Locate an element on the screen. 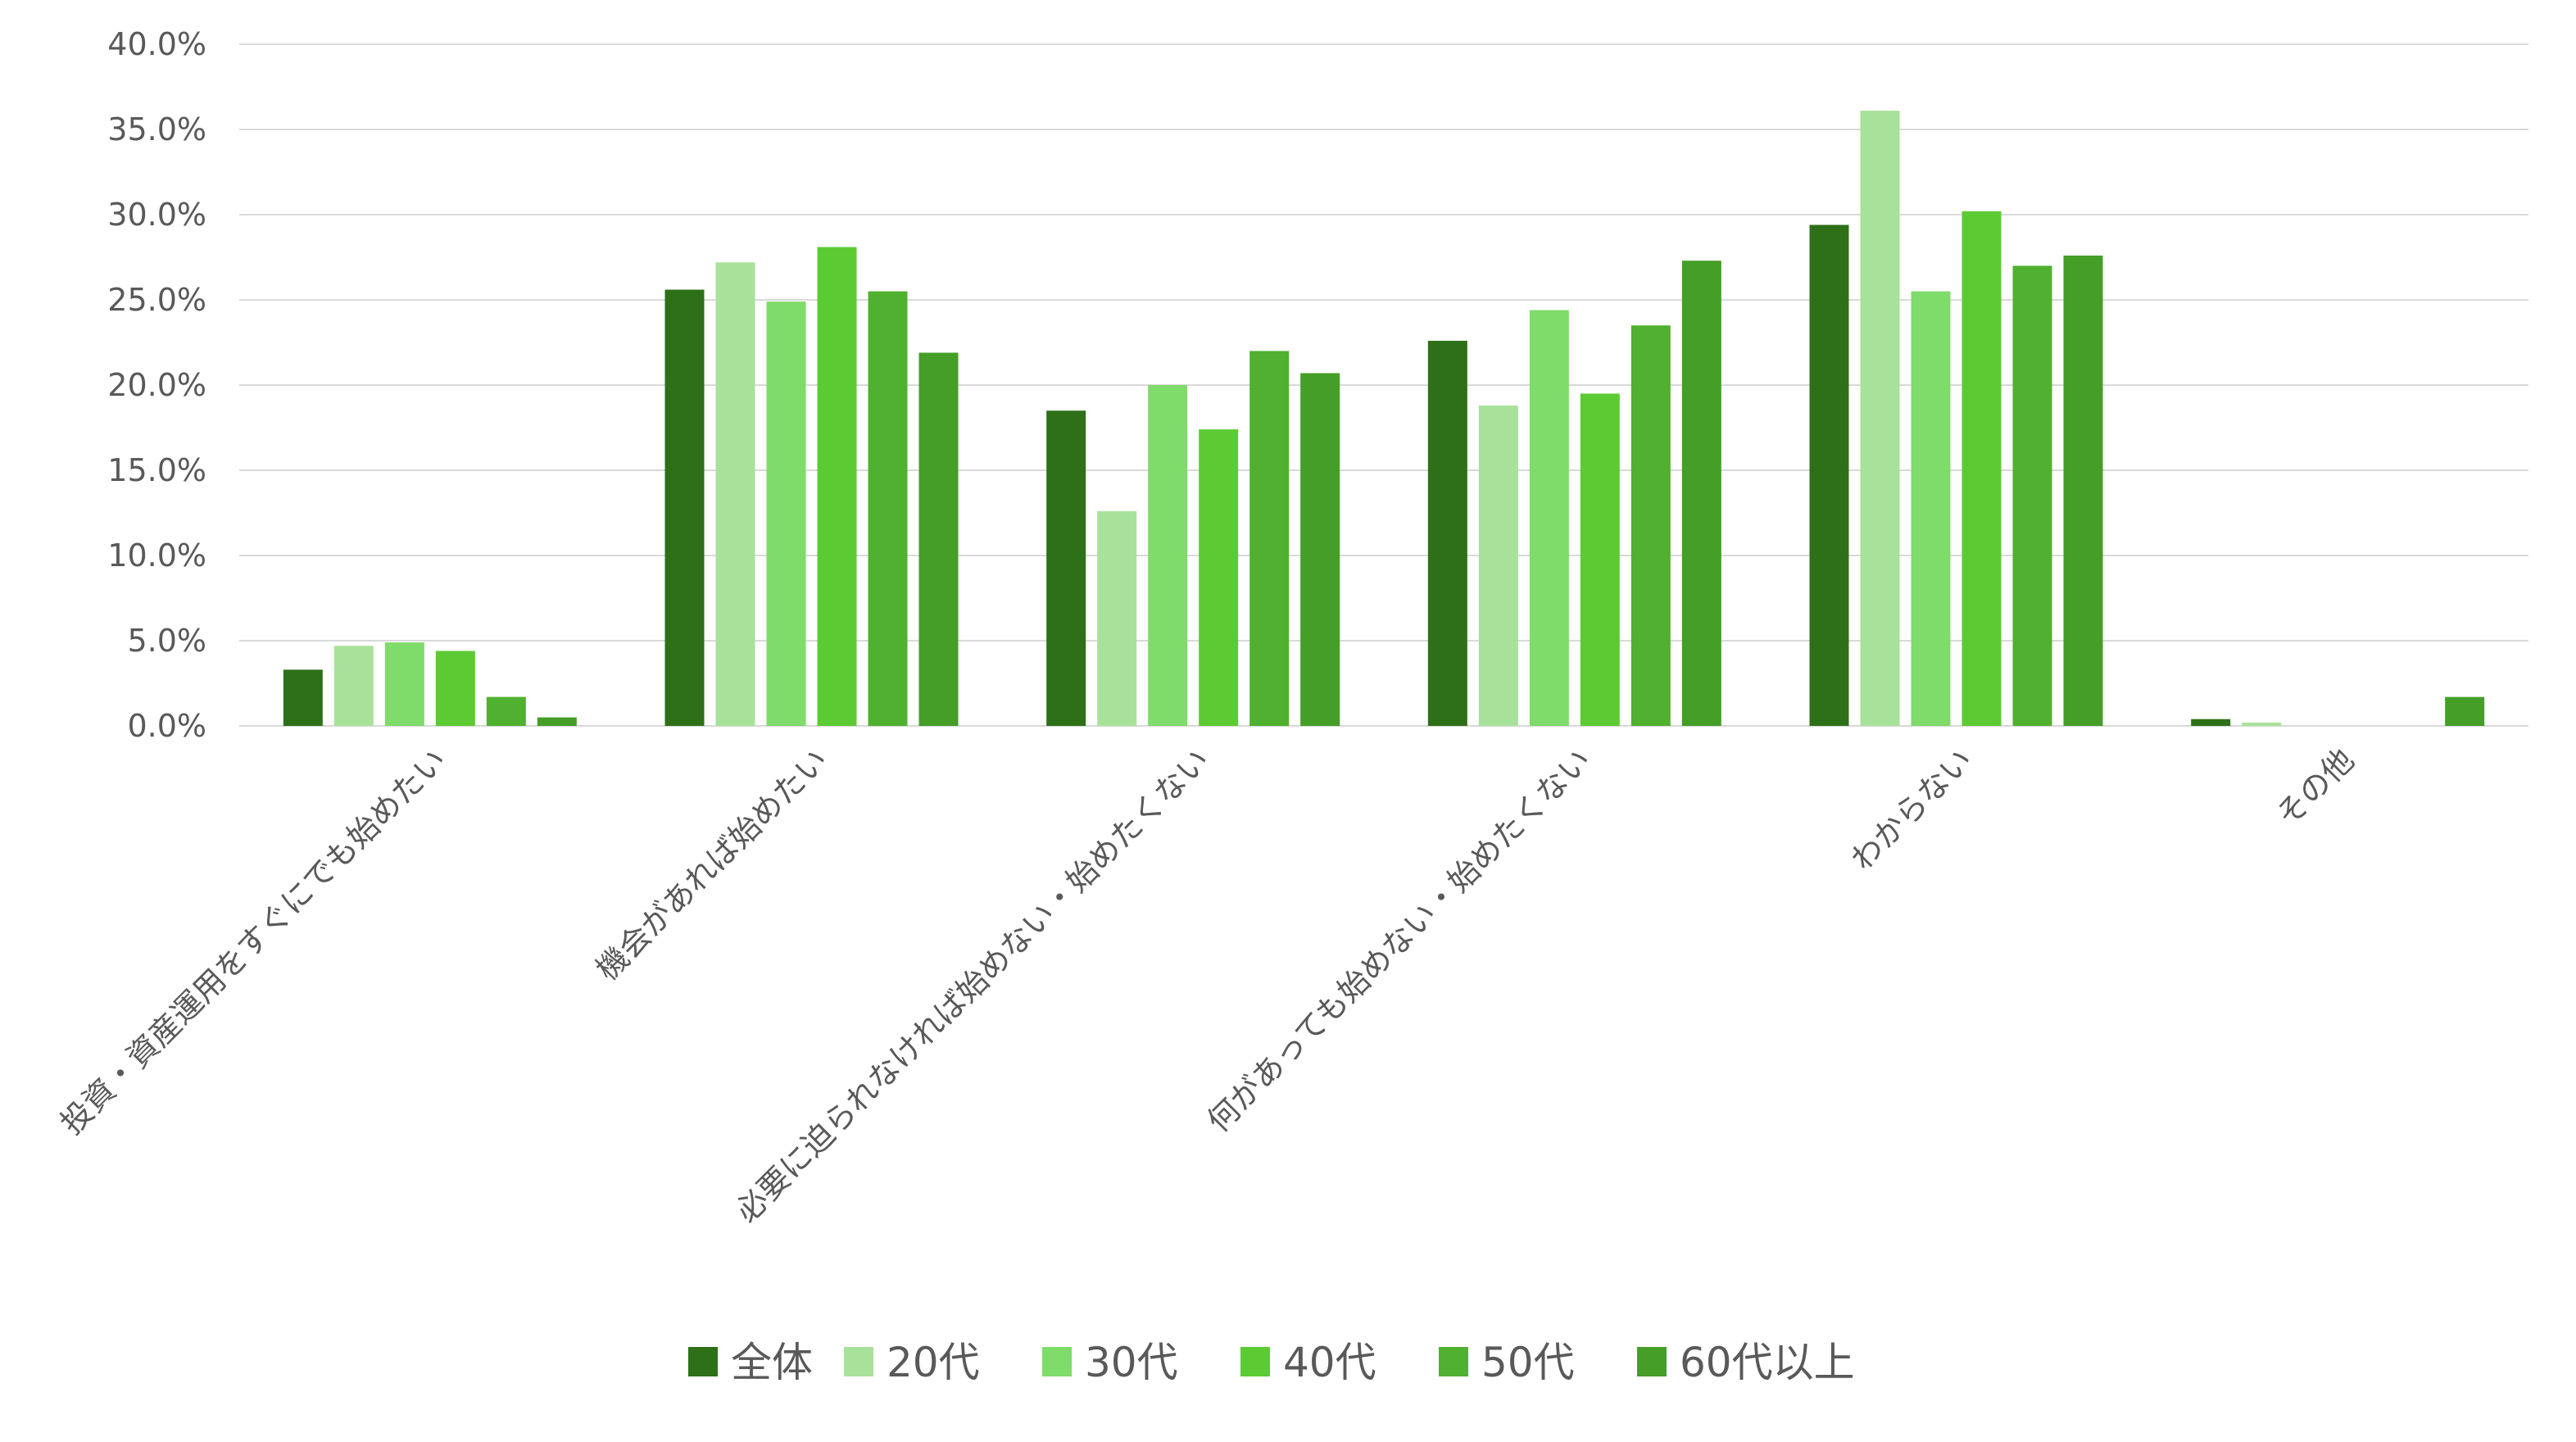  legend: 全体 20代 30代 40代 50代 60代以上 is located at coordinates (1271, 1362).